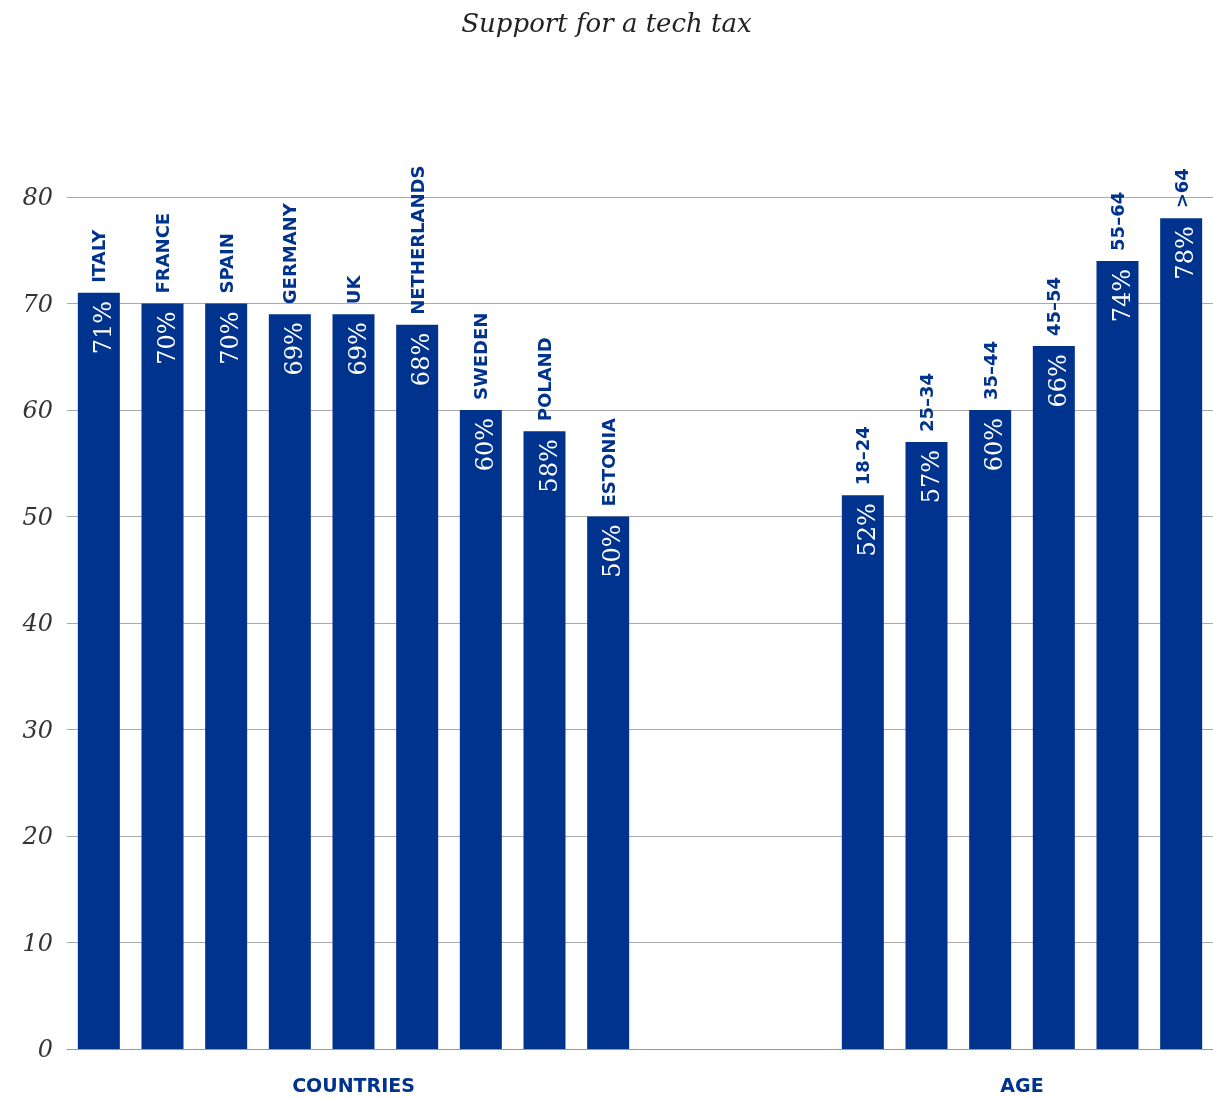  I want to click on x-tick-label: ITALY, so click(99, 255).